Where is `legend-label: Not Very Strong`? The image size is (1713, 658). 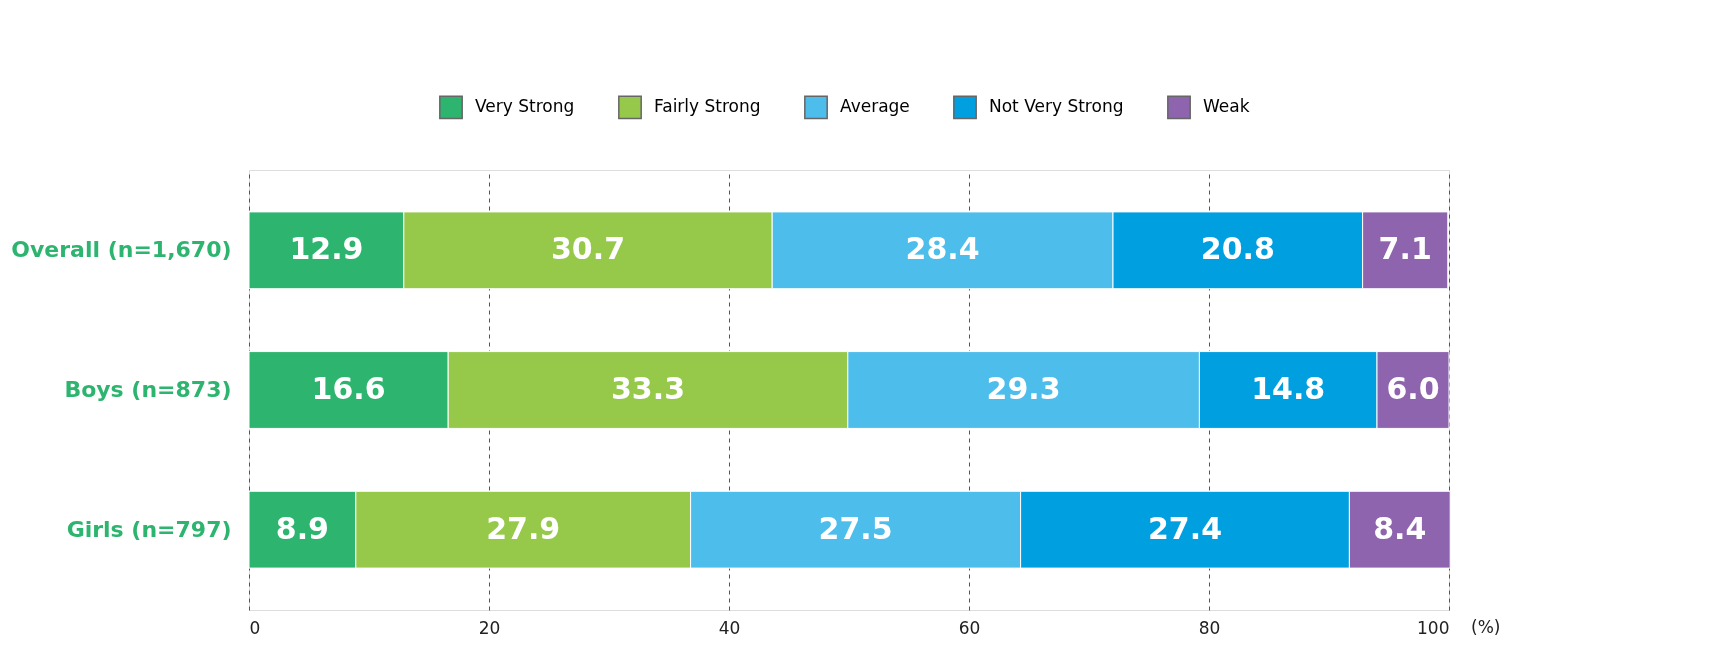 legend-label: Not Very Strong is located at coordinates (1056, 106).